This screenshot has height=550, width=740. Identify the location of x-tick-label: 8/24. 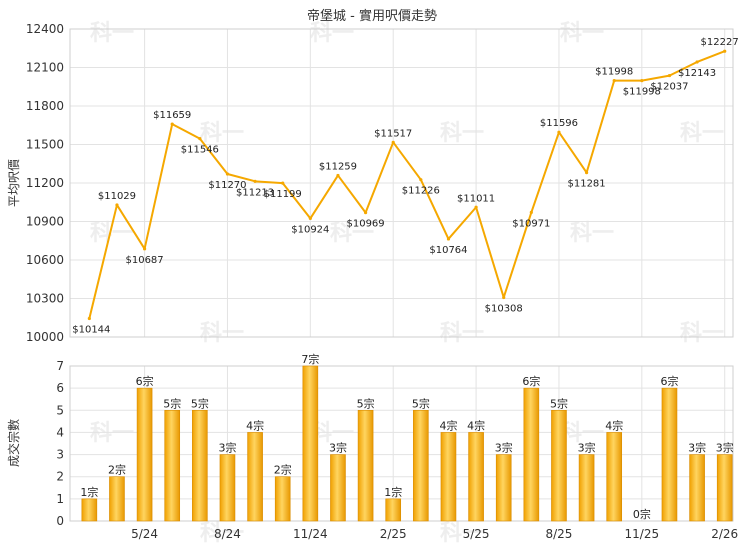
(227, 534).